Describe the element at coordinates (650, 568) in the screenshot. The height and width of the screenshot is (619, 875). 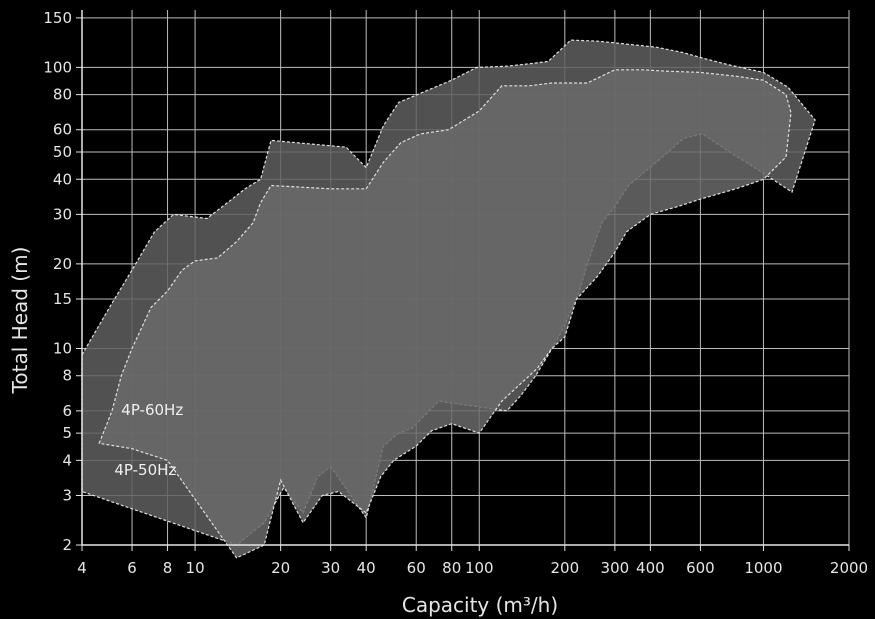
I see `x-tick-label: 400` at that location.